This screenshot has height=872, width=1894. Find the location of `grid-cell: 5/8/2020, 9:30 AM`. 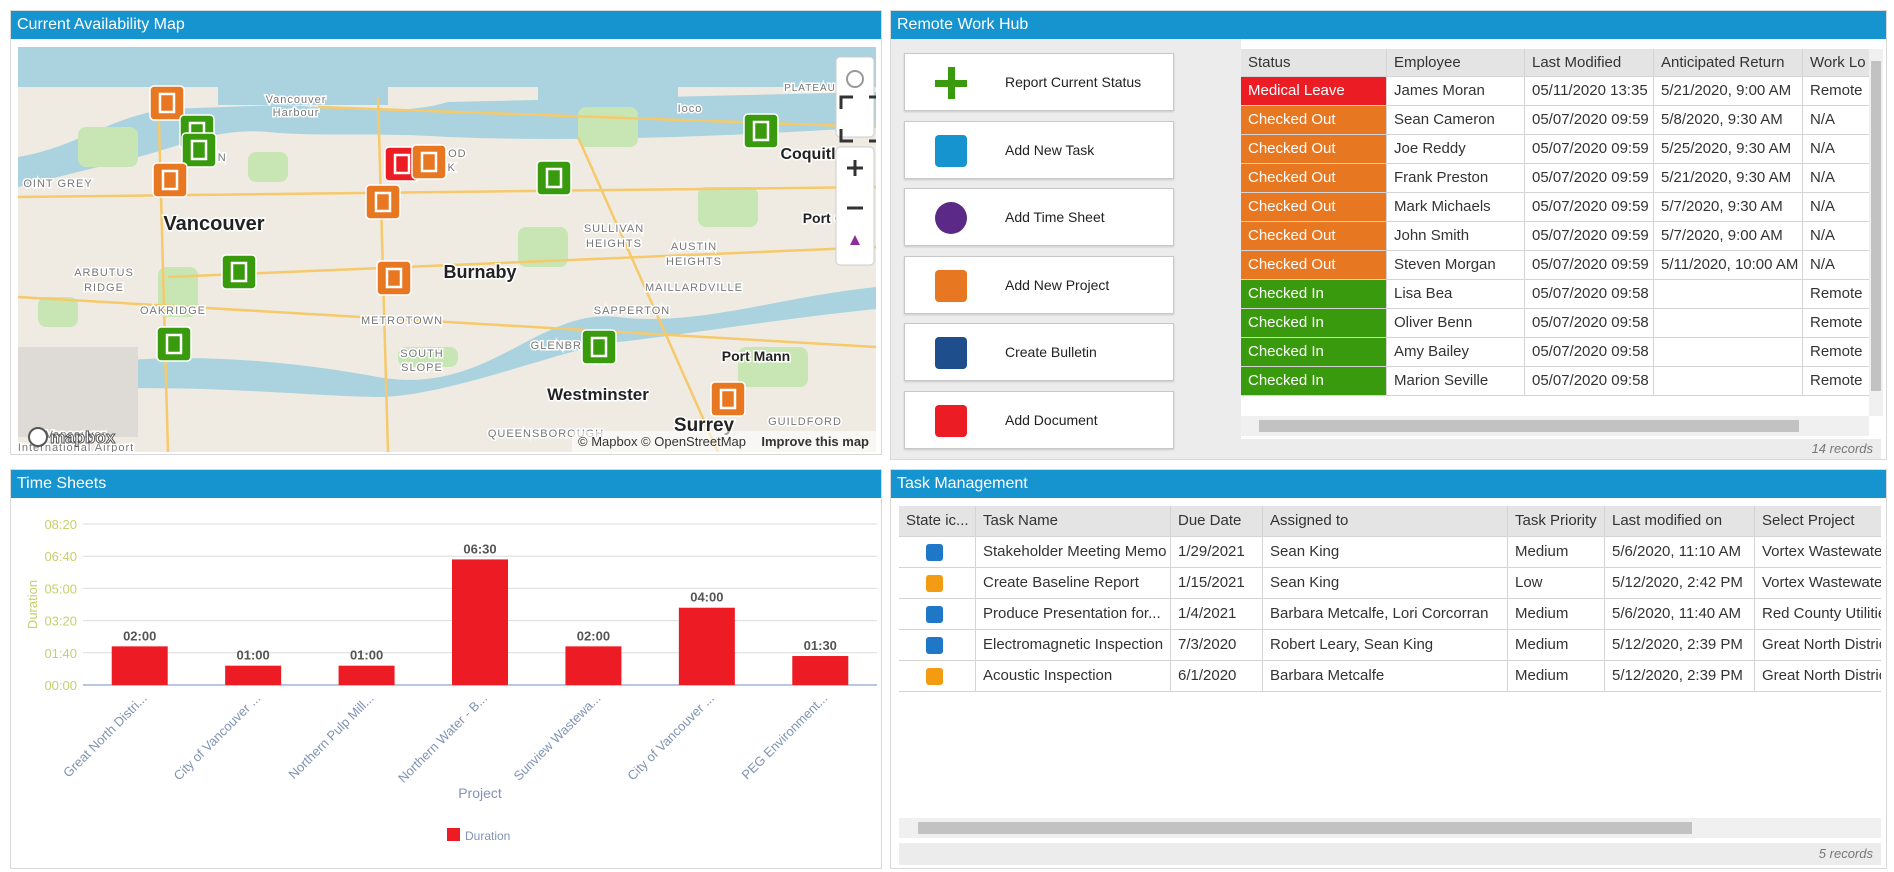

grid-cell: 5/8/2020, 9:30 AM is located at coordinates (1728, 120).